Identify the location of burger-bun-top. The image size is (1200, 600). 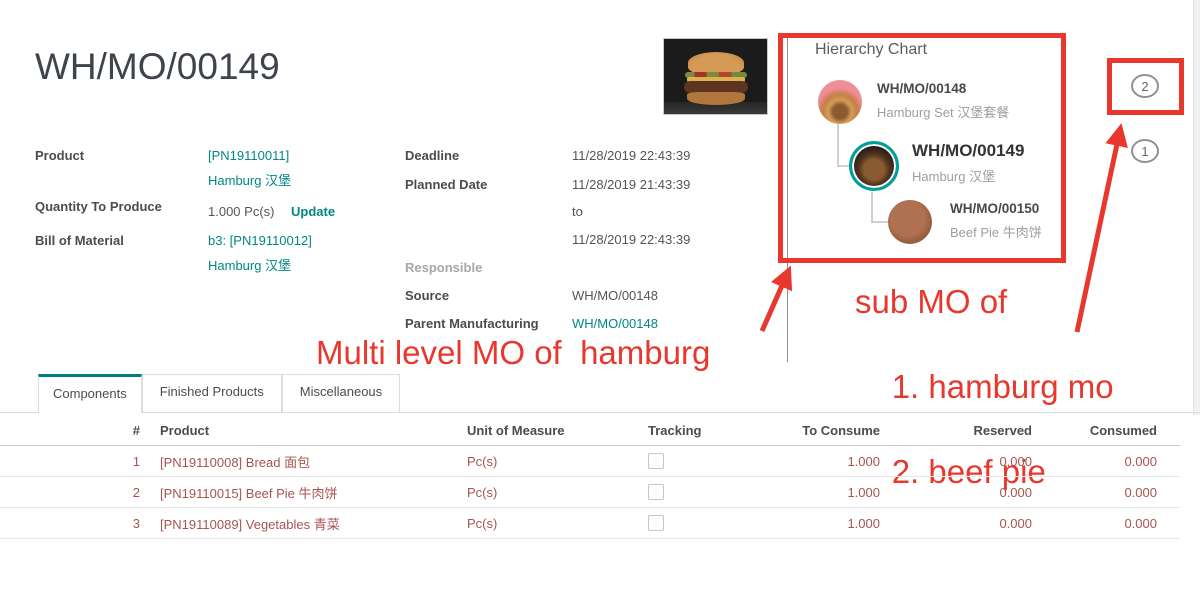
(716, 63).